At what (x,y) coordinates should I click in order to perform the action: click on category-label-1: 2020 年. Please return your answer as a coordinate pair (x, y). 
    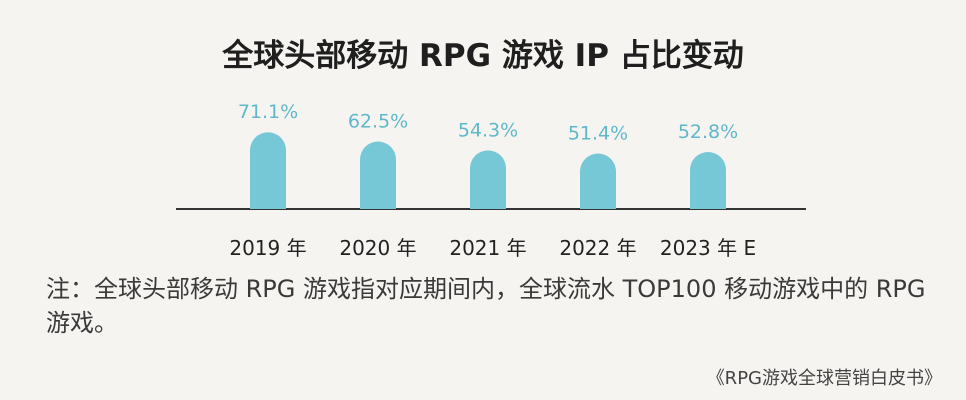
    Looking at the image, I should click on (377, 248).